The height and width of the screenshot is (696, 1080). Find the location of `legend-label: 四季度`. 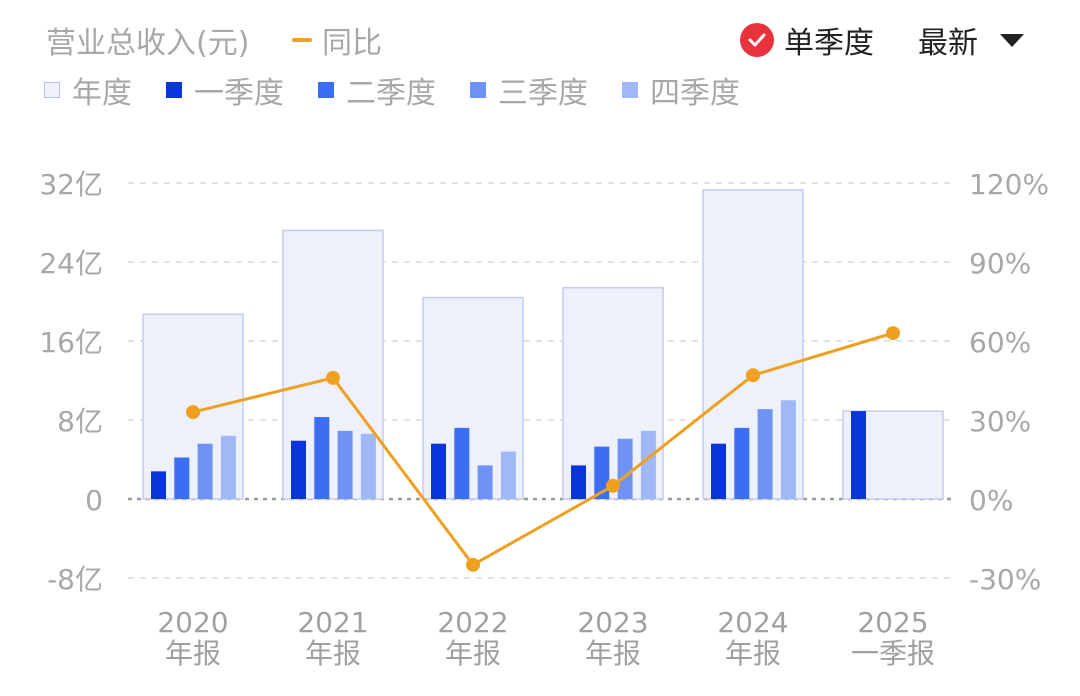

legend-label: 四季度 is located at coordinates (695, 93).